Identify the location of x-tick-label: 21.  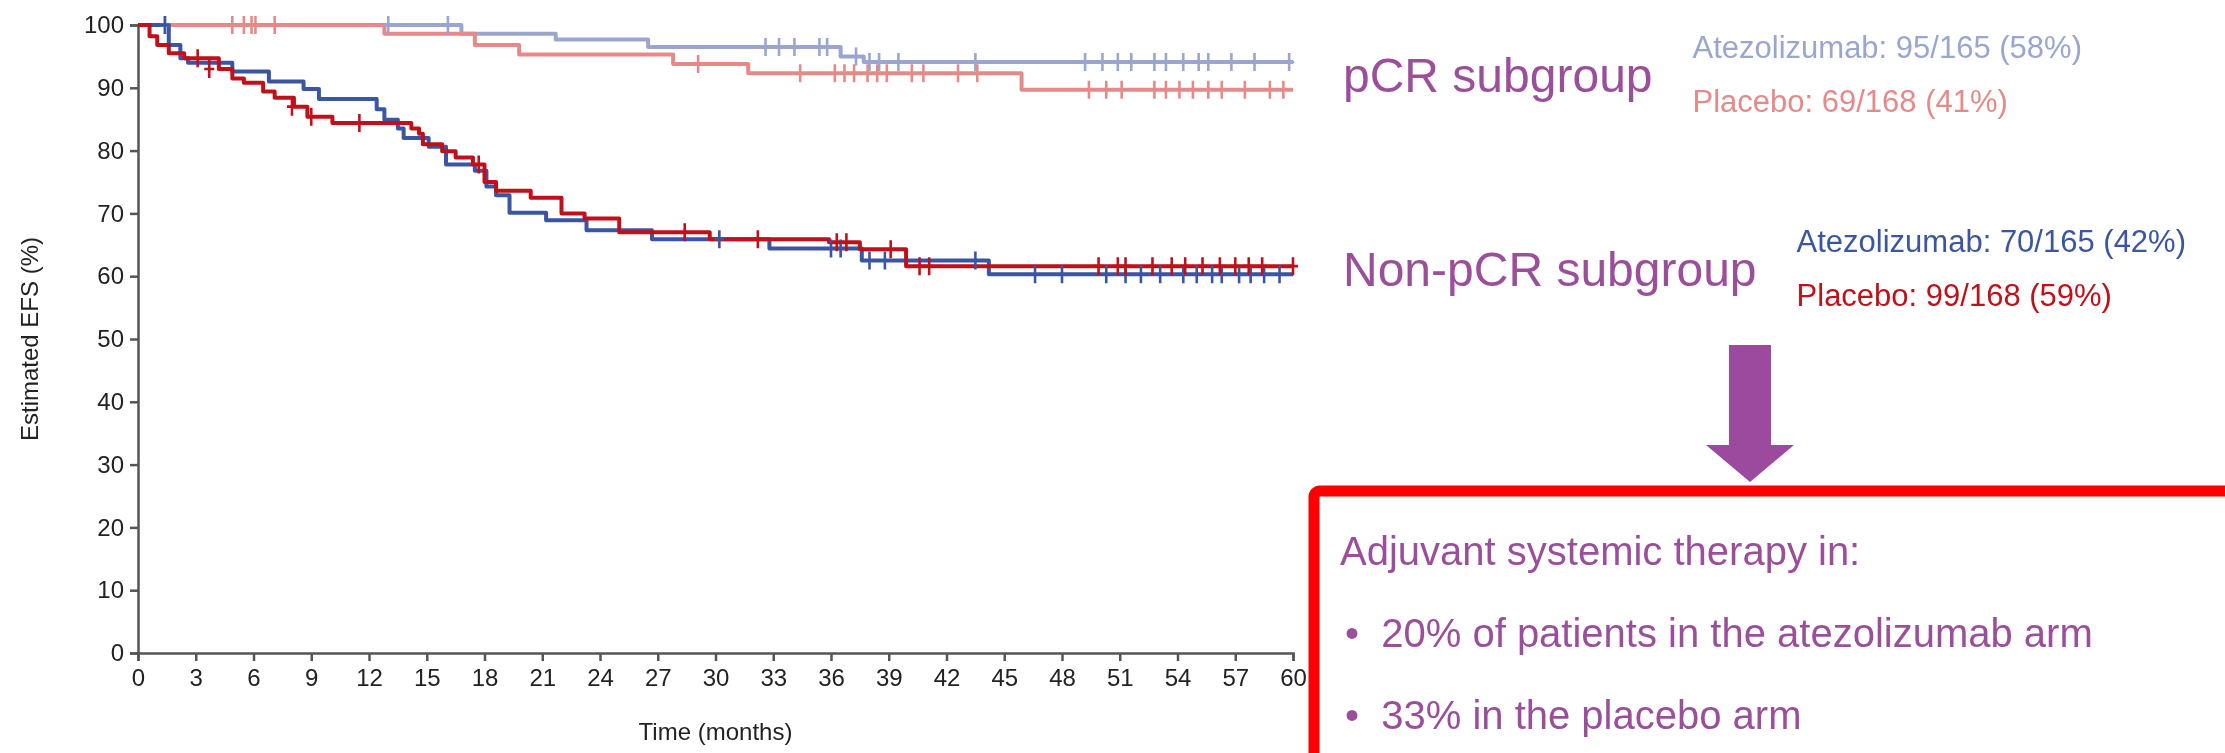
(543, 678).